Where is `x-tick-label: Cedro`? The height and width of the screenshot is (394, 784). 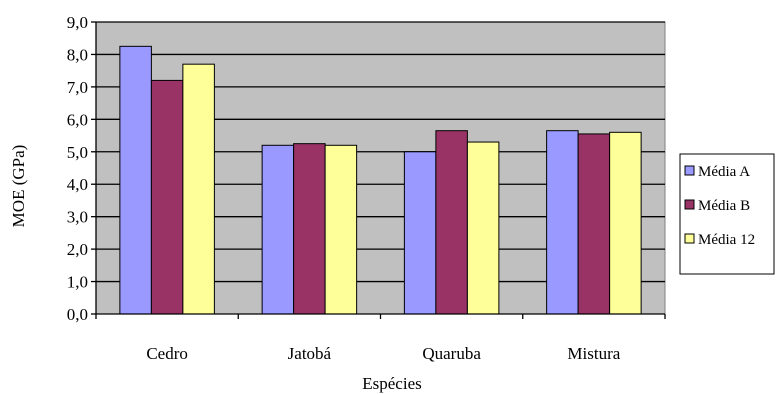 x-tick-label: Cedro is located at coordinates (167, 353).